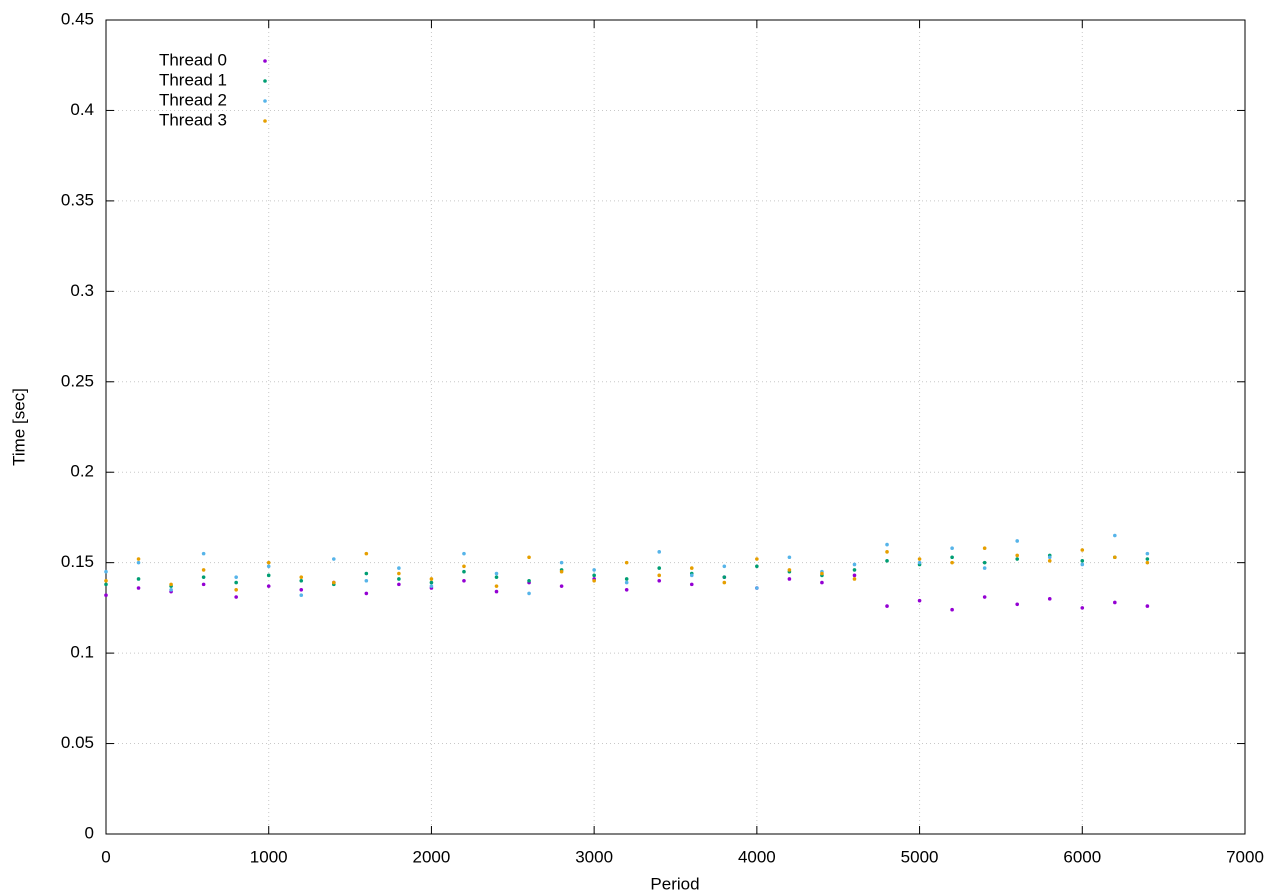 This screenshot has width=1280, height=896. I want to click on y-tick-label: 0.05, so click(77, 742).